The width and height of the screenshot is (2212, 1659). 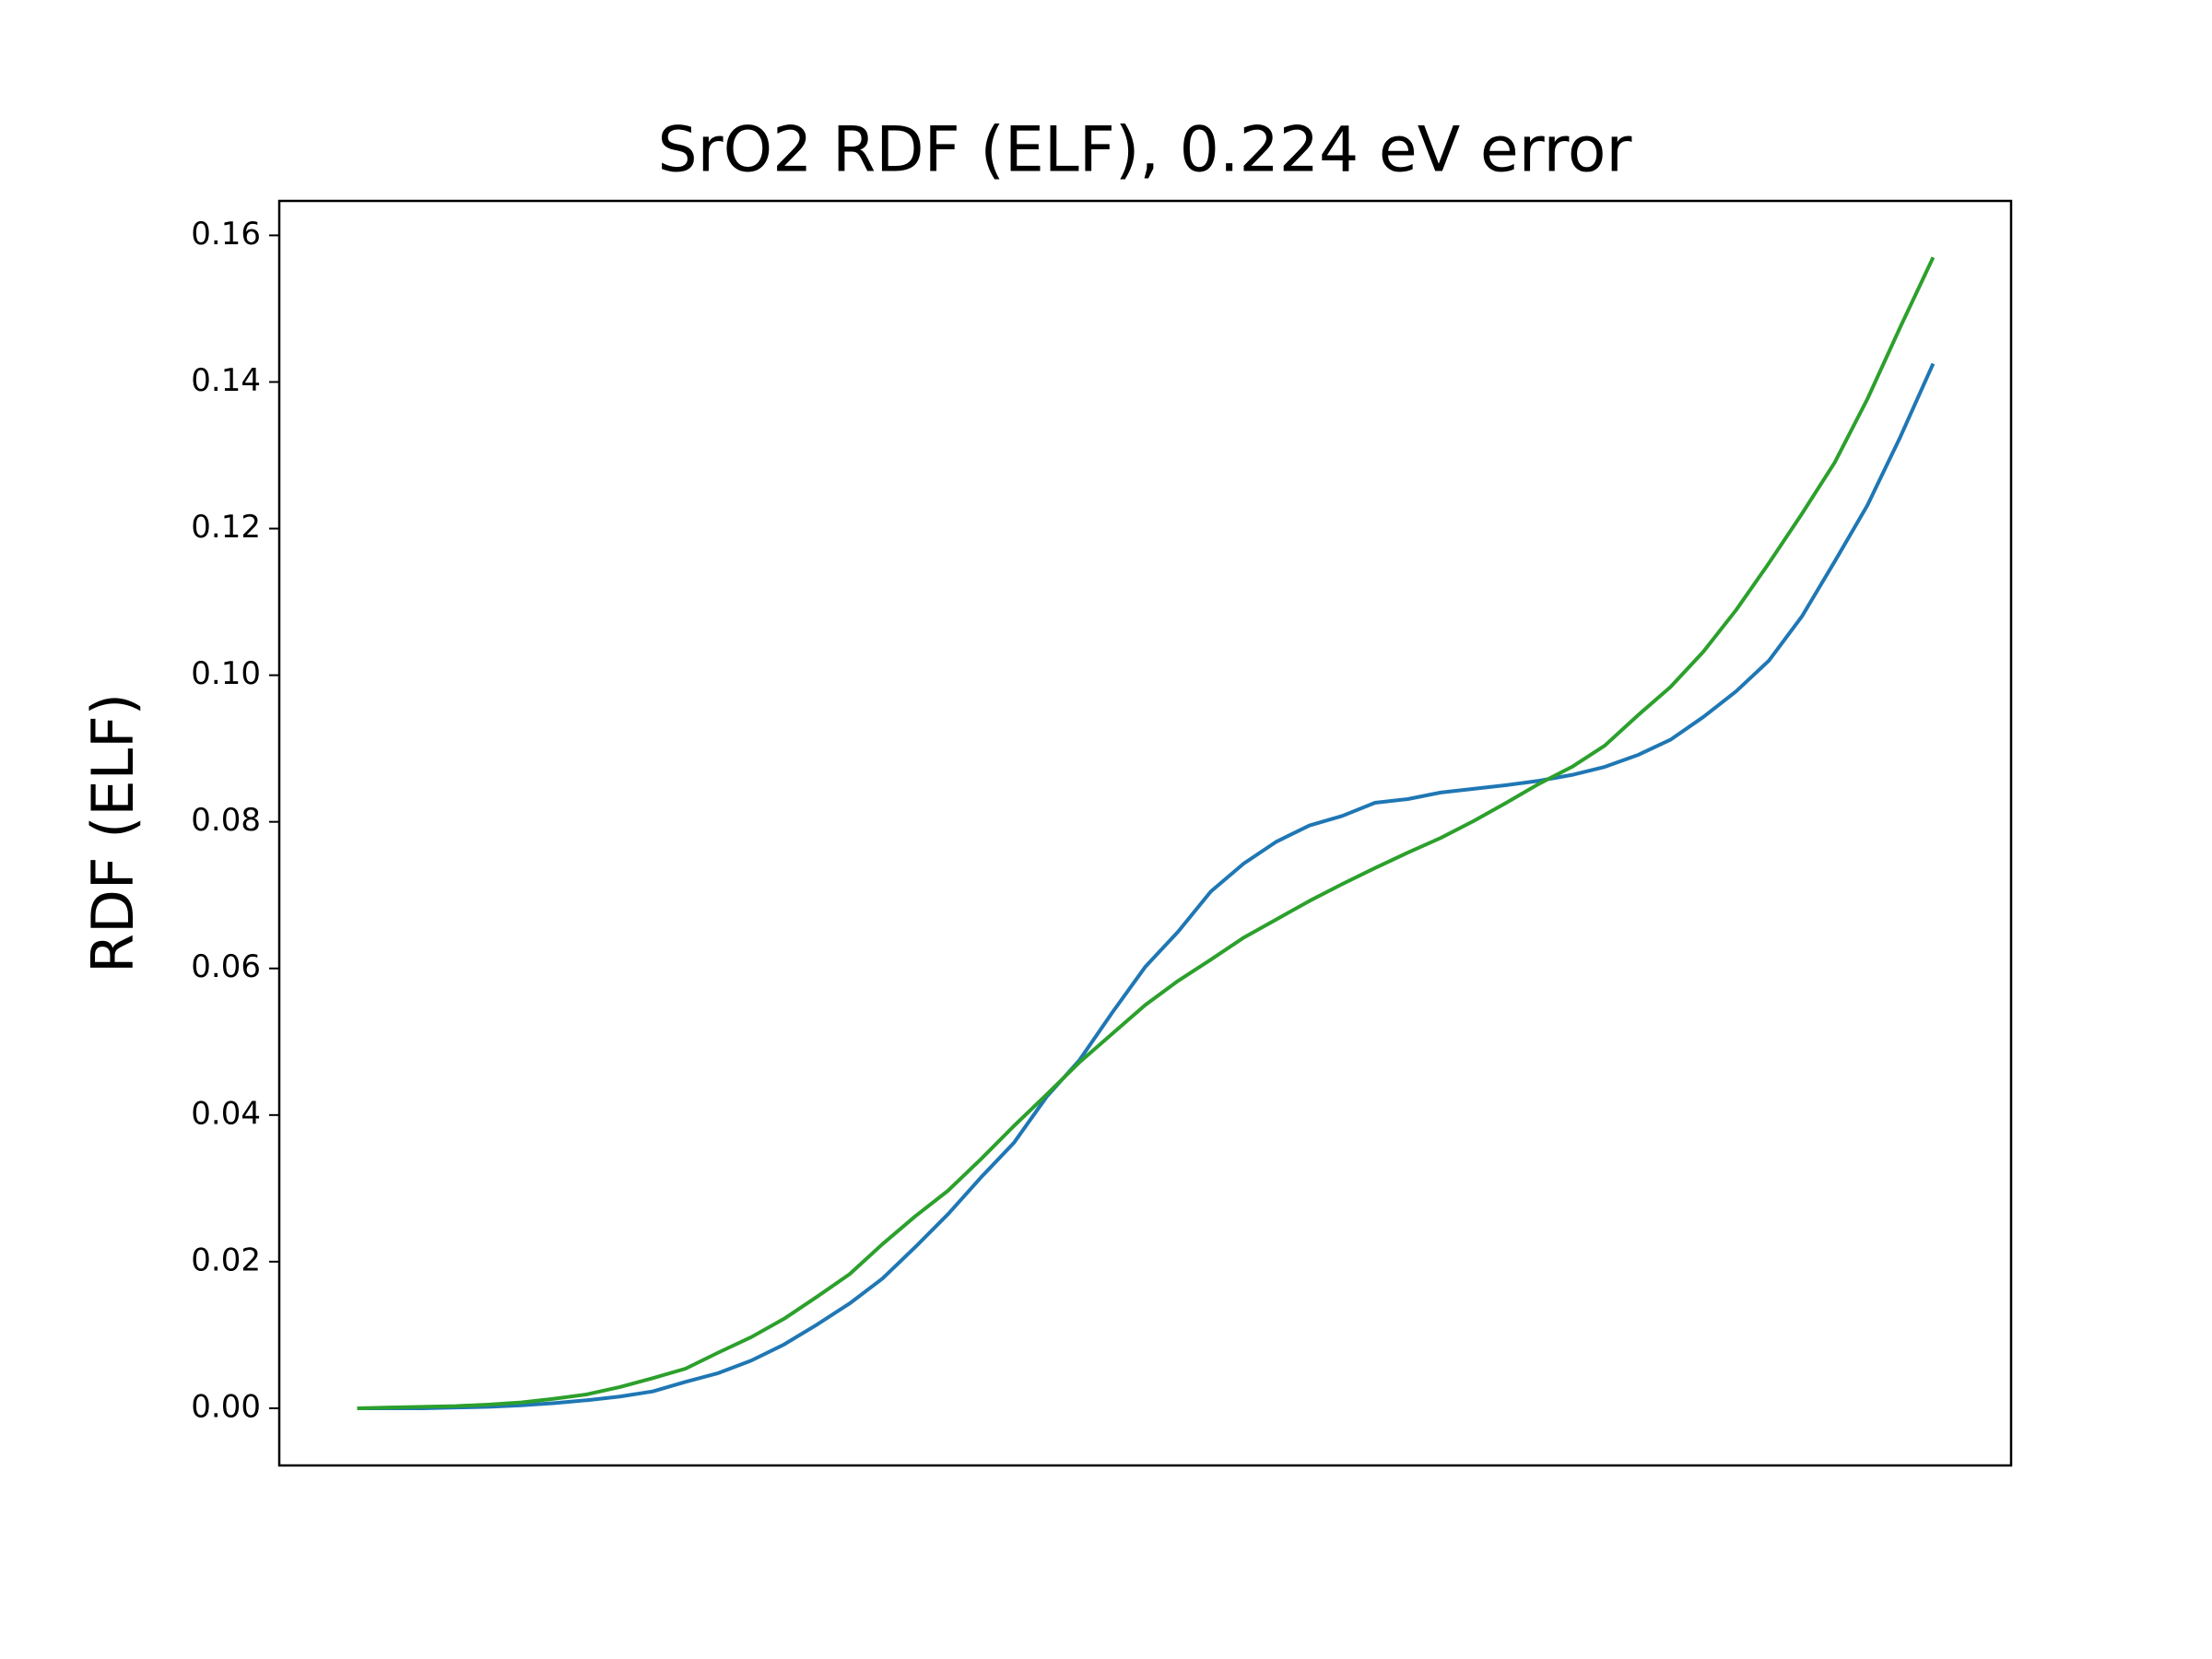 What do you see at coordinates (1145, 150) in the screenshot?
I see `chart-title: SrO2 RDF (ELF), 0.224 eV error` at bounding box center [1145, 150].